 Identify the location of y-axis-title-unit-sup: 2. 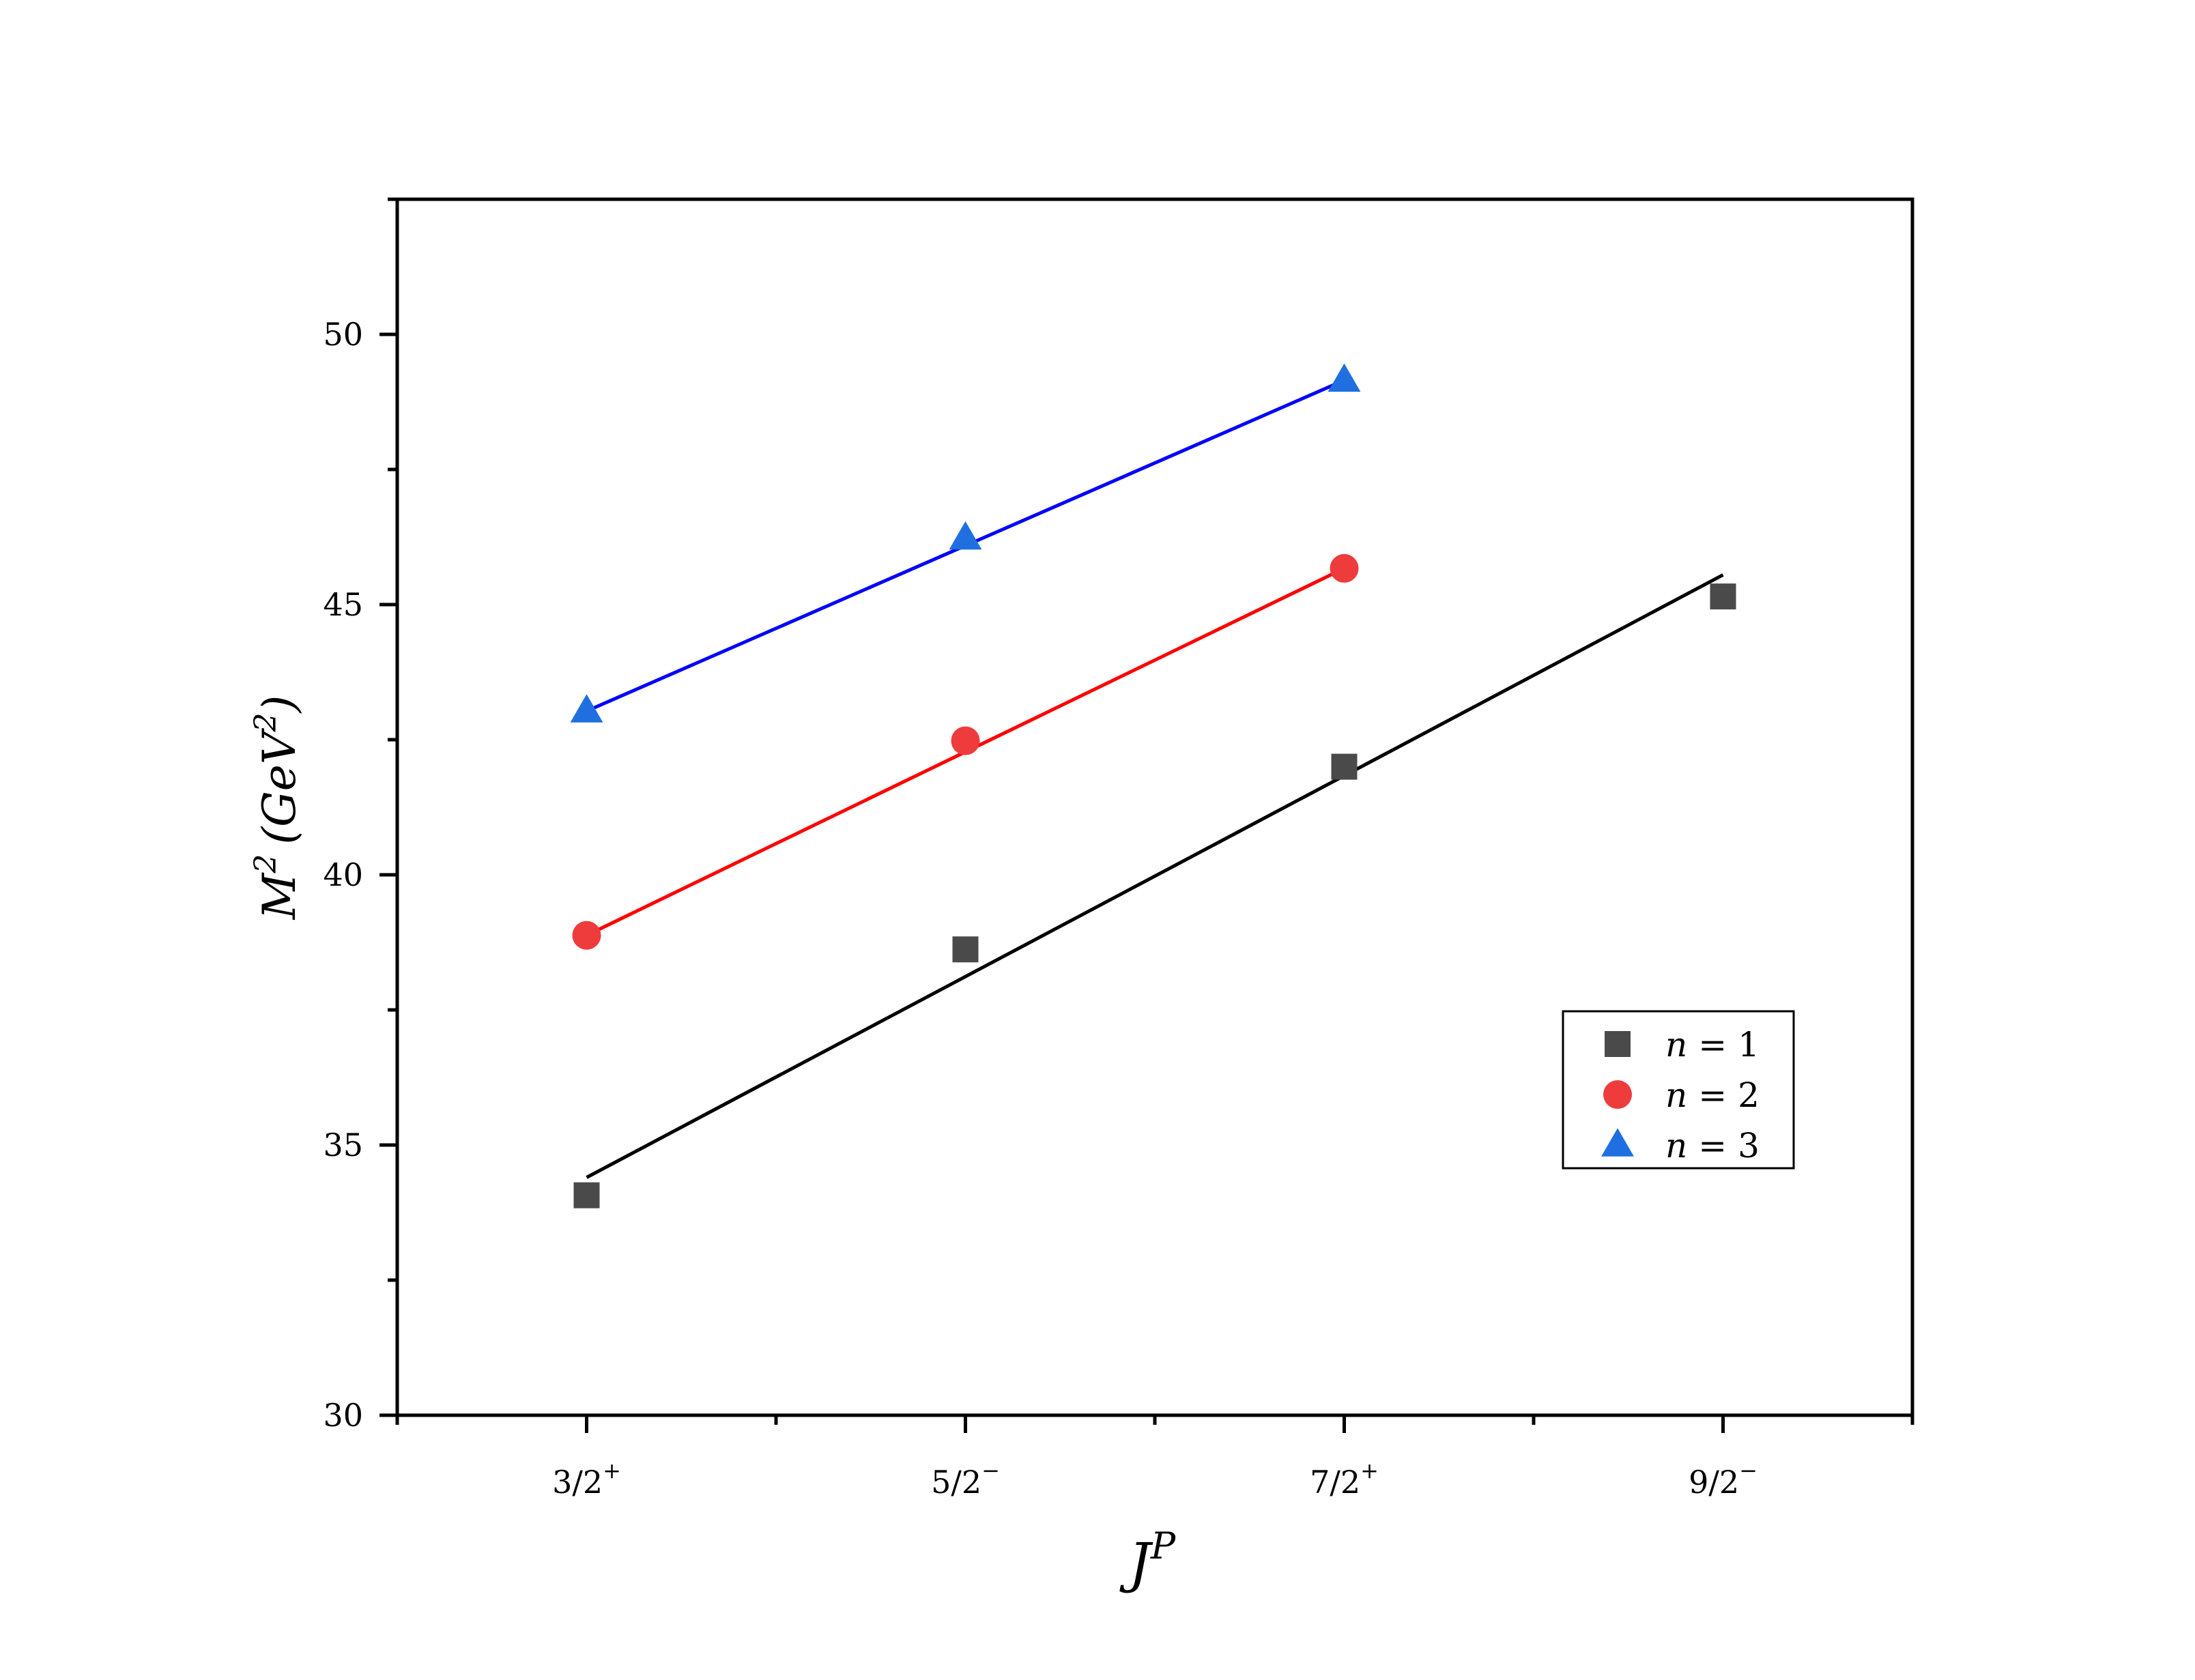
(265, 722).